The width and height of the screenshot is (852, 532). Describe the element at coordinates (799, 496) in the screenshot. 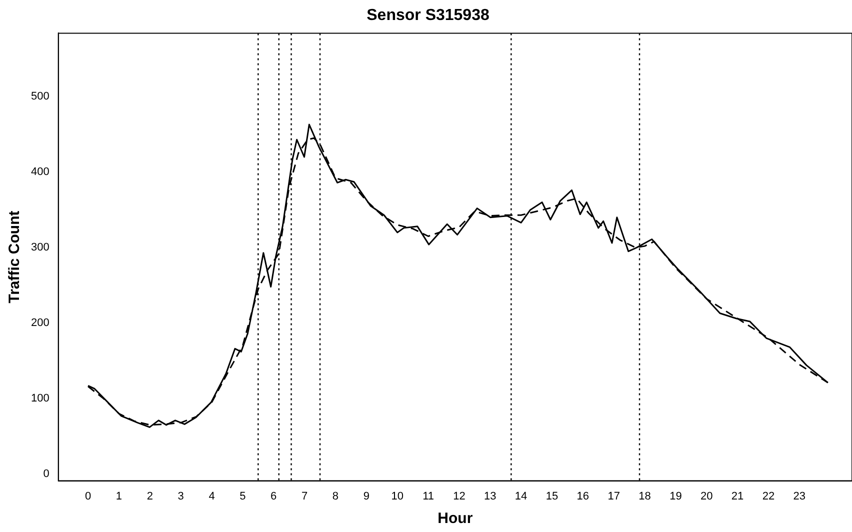

I see `x-tick-label: 23` at that location.